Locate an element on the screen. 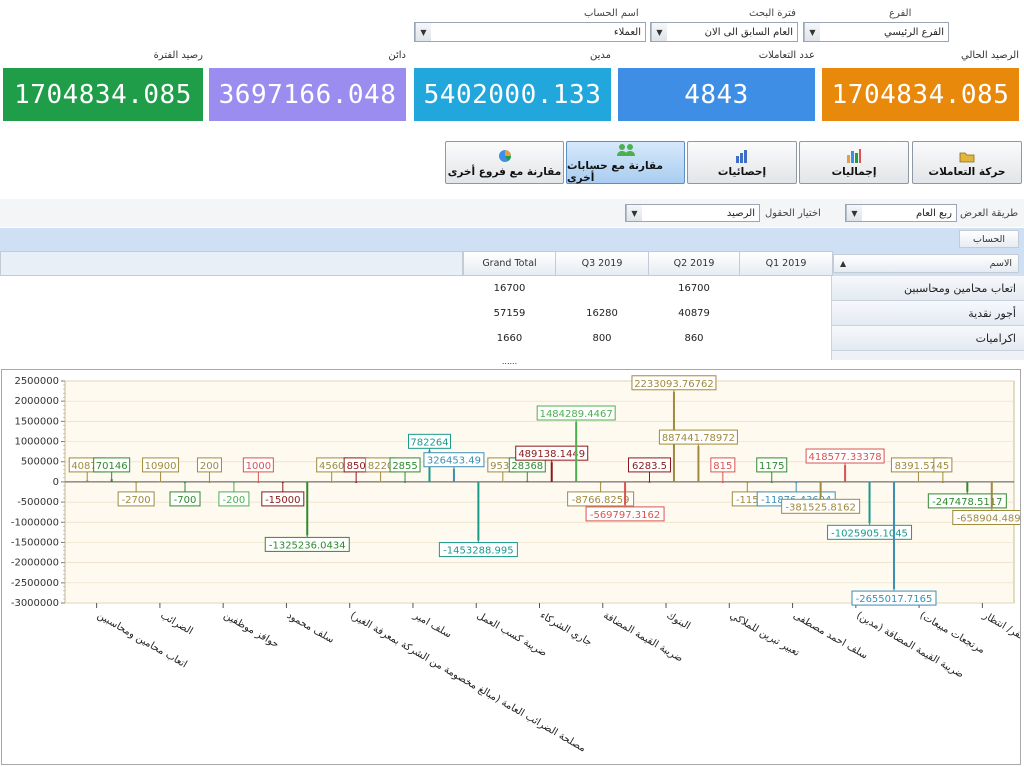 This screenshot has width=1024, height=767. pie-chart-icon is located at coordinates (505, 155).